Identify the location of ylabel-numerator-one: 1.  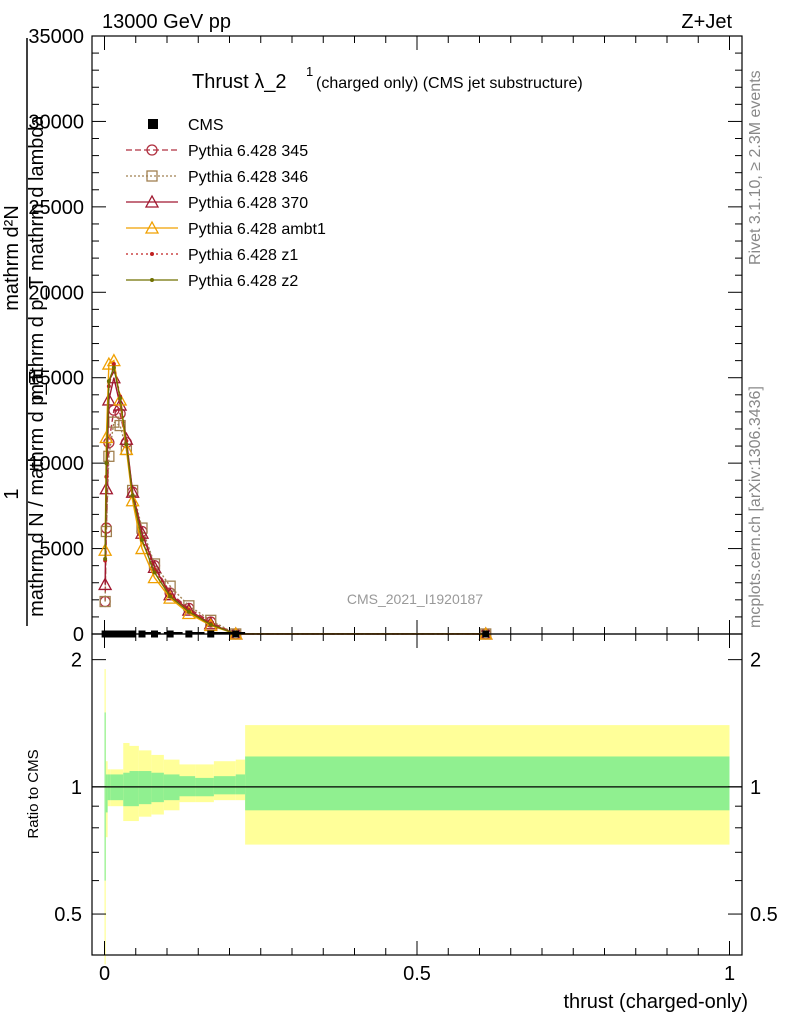
(12, 493).